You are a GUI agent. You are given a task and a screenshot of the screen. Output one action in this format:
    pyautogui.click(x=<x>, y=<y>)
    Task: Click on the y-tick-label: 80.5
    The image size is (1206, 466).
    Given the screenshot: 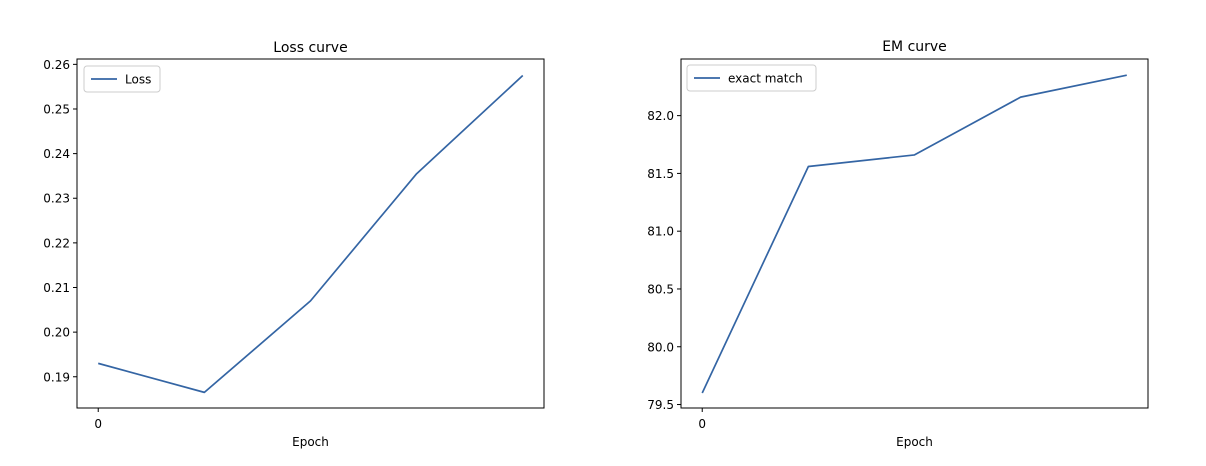 What is the action you would take?
    pyautogui.click(x=660, y=289)
    